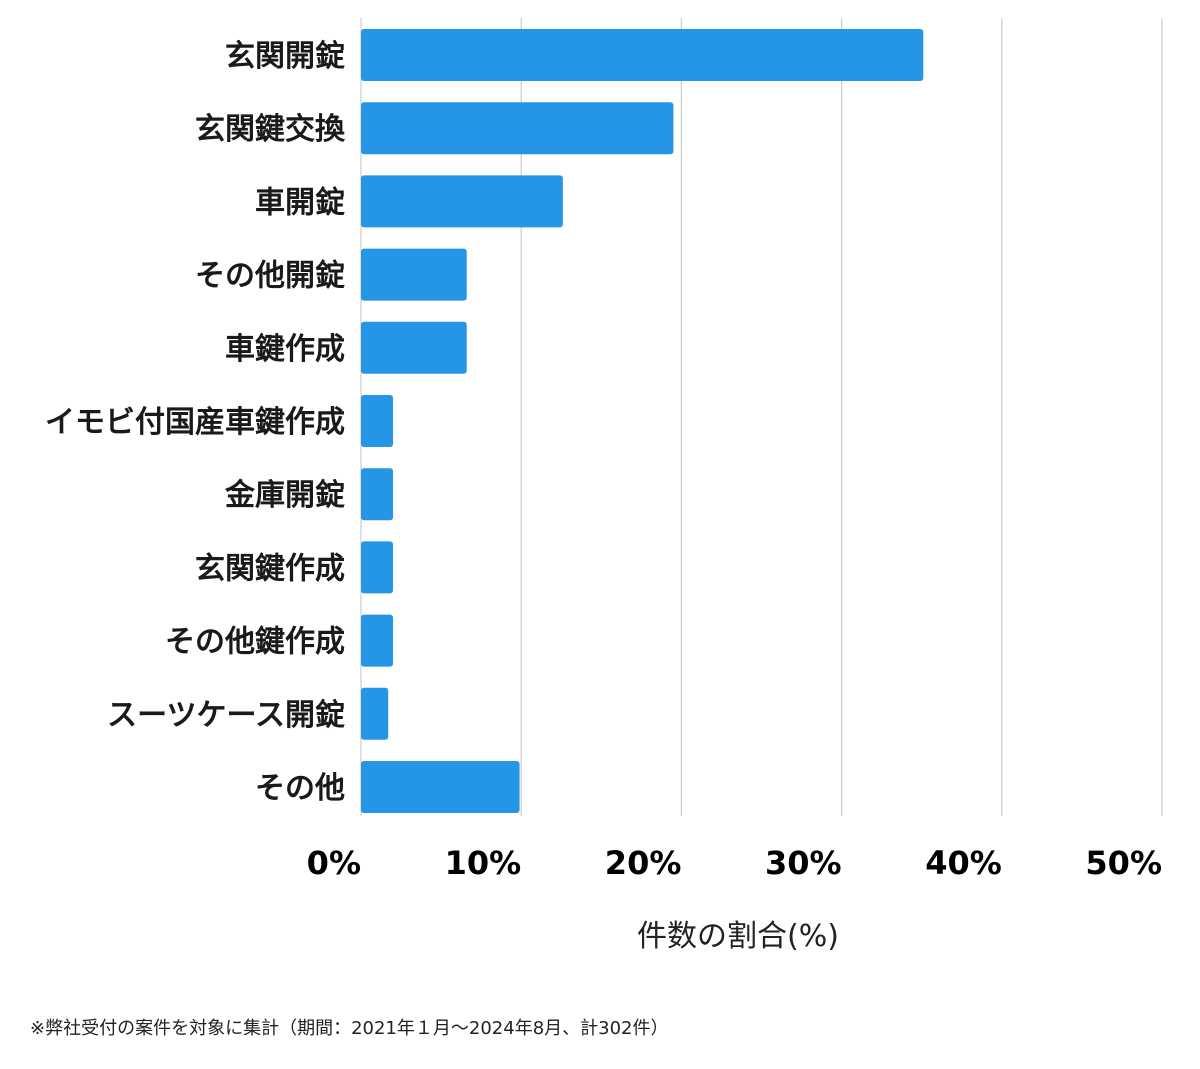  I want to click on x-tick-label-0: 0%, so click(334, 863).